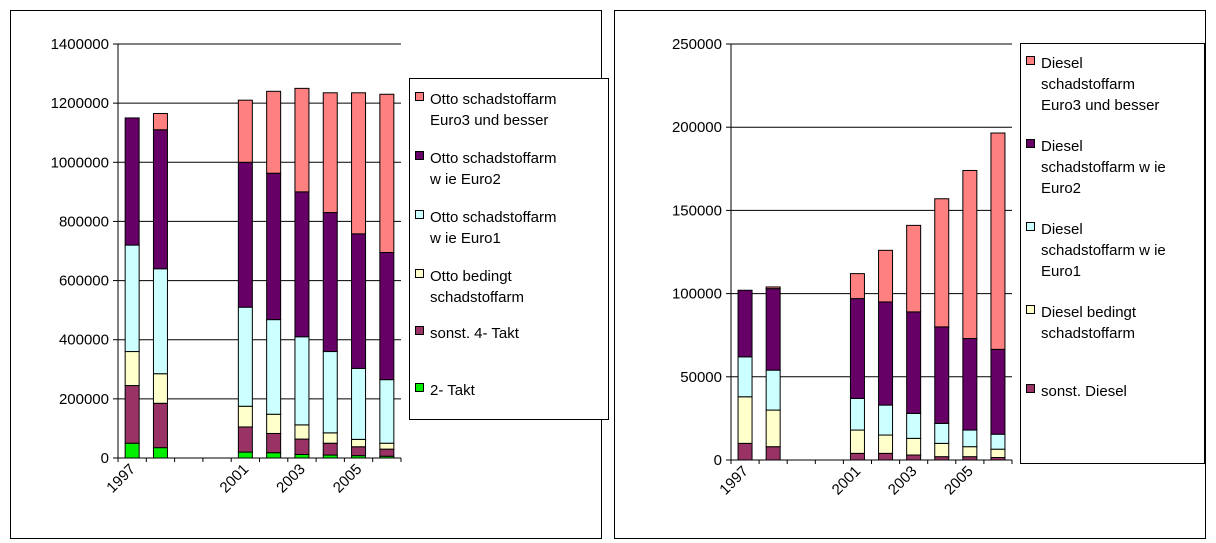  I want to click on legend-item: sonst. 4- Takt, so click(509, 333).